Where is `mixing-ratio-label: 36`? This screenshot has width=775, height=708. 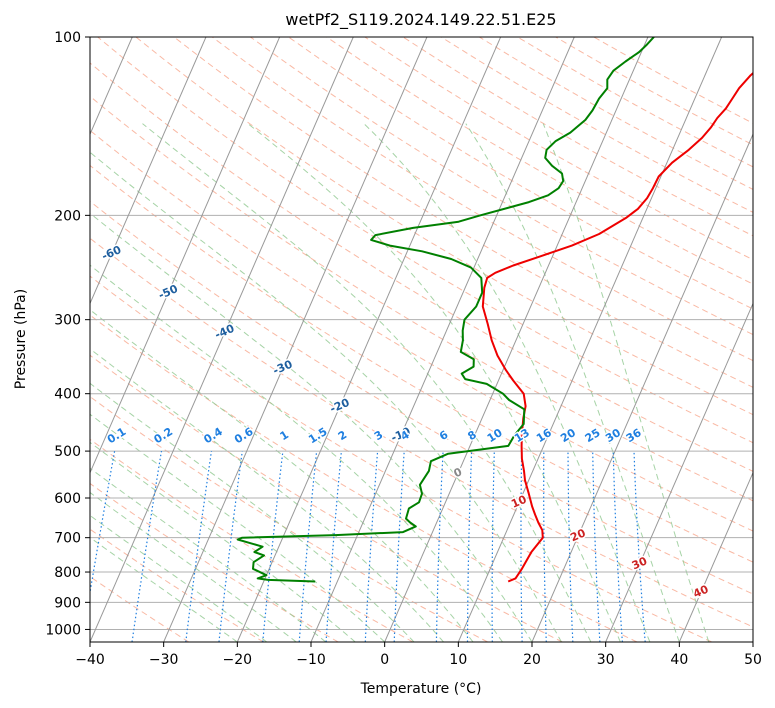 mixing-ratio-label: 36 is located at coordinates (634, 435).